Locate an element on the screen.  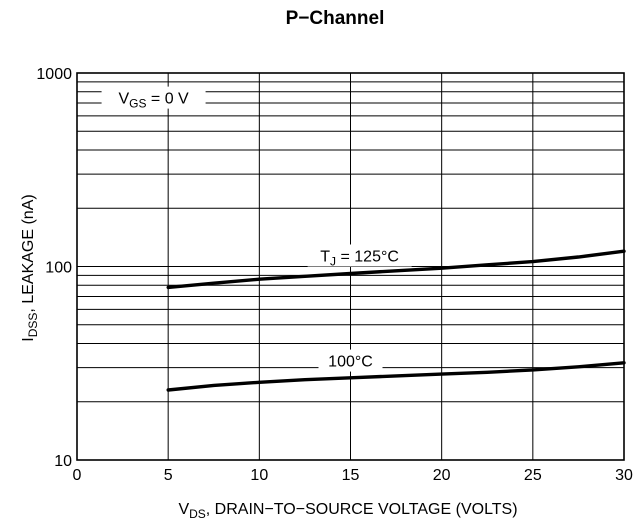
vgs-annotation-background is located at coordinates (153, 97).